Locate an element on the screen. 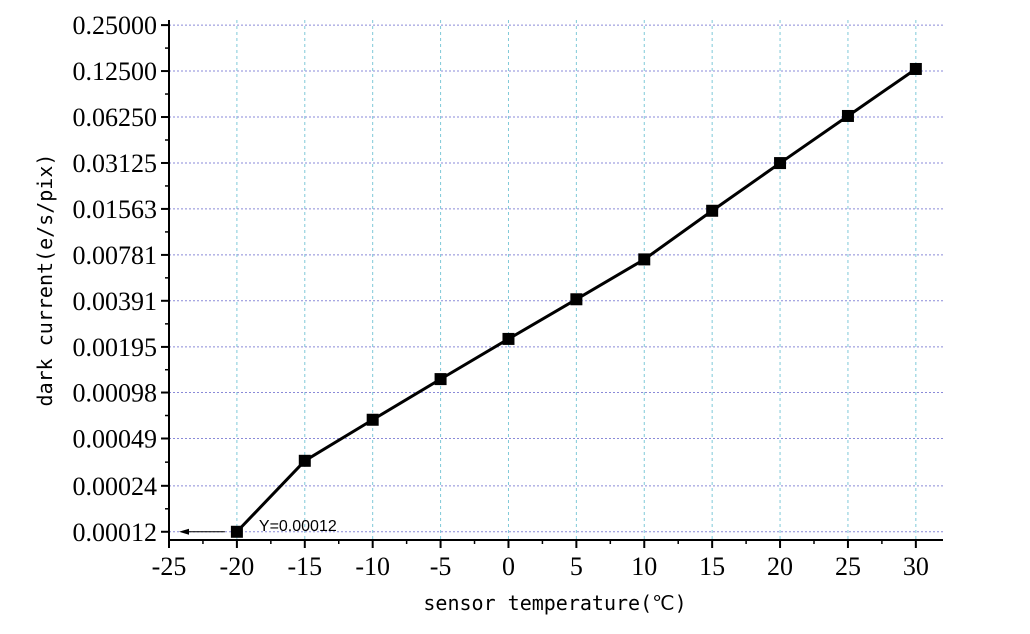 This screenshot has width=1030, height=634. x-tick-label: -5 is located at coordinates (441, 566).